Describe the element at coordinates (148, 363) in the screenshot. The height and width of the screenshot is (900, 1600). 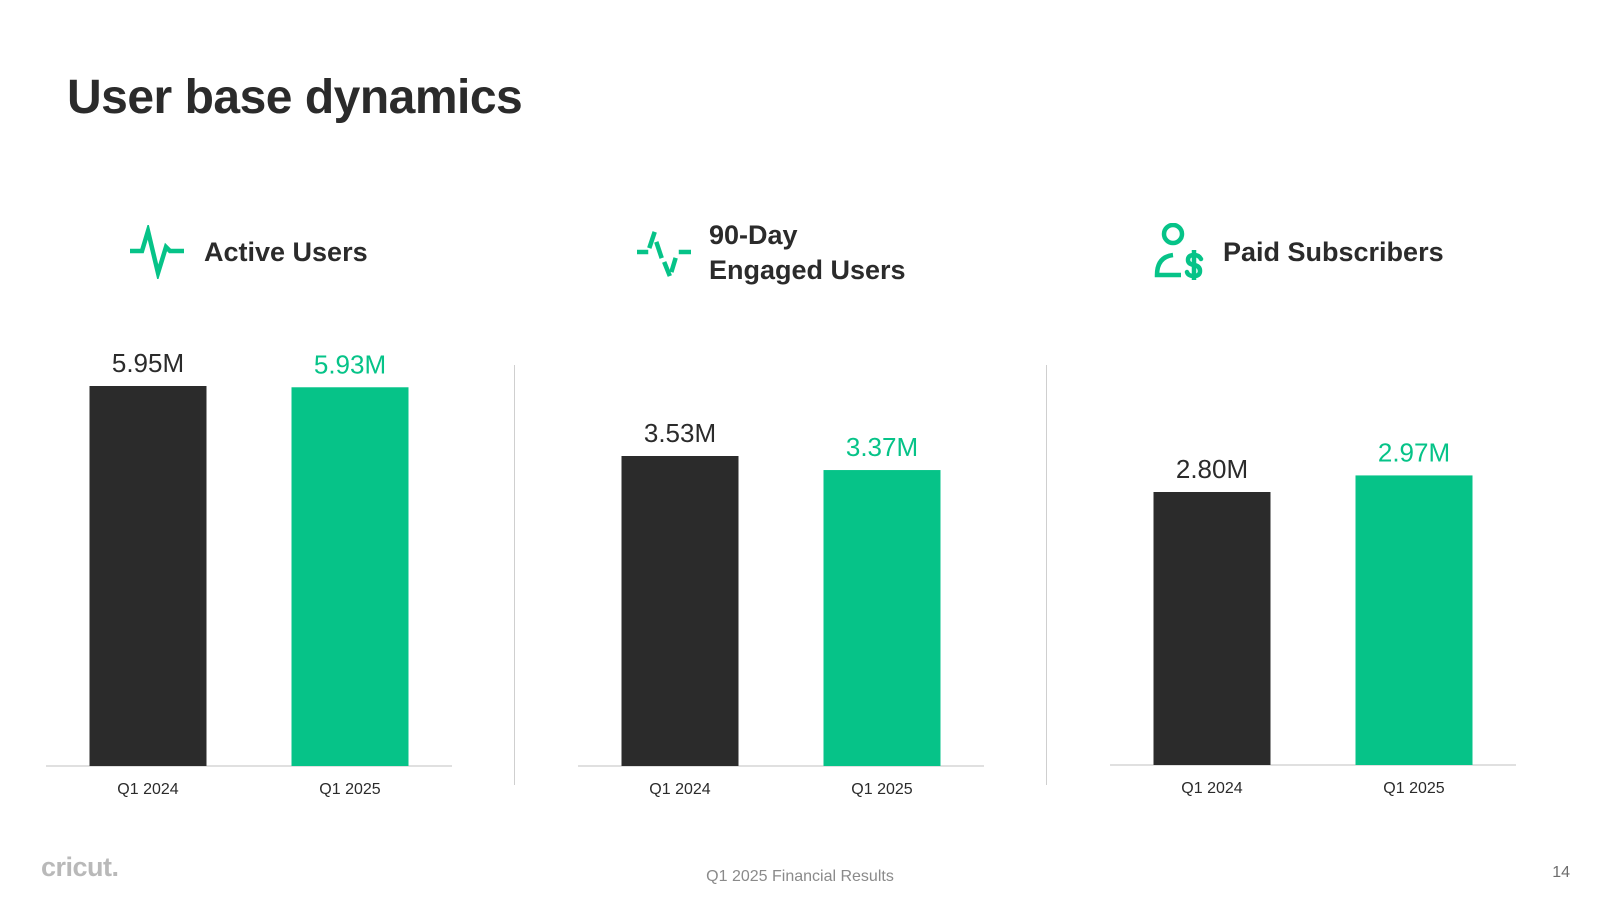
I see `bar-value-label: 5.95M` at that location.